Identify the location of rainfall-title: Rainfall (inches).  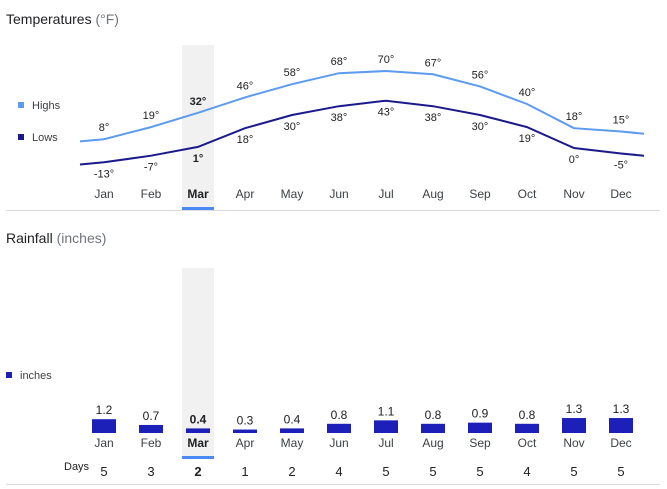
(56, 238).